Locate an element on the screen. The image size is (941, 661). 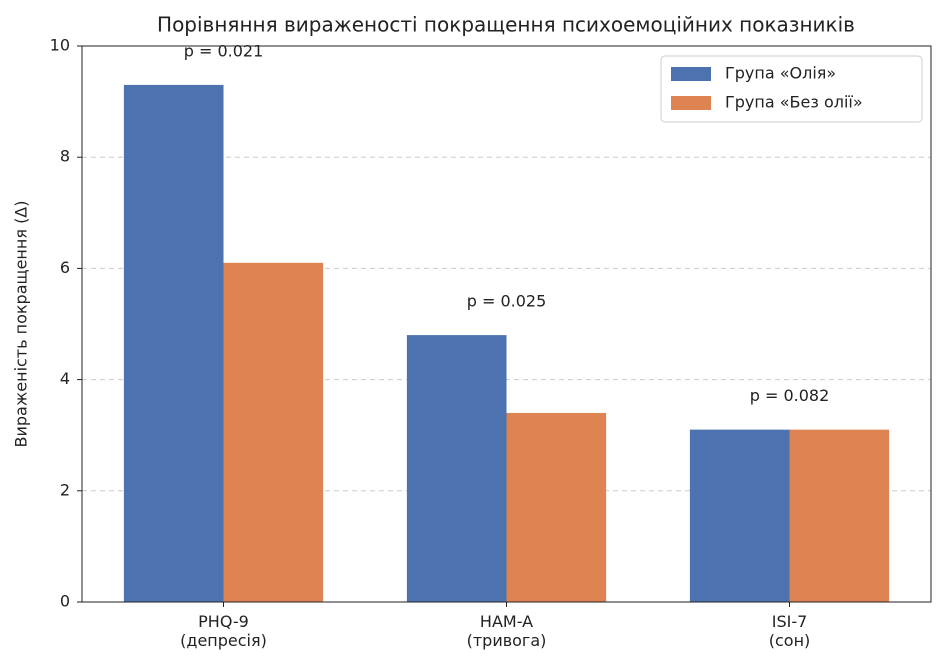
y-tick-label: 8 is located at coordinates (65, 156).